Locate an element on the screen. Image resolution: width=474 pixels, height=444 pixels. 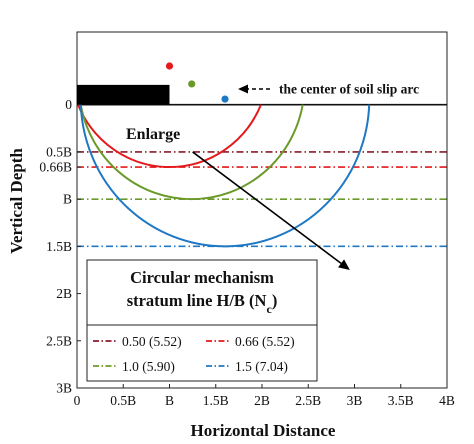
arc-centers is located at coordinates (197, 82).